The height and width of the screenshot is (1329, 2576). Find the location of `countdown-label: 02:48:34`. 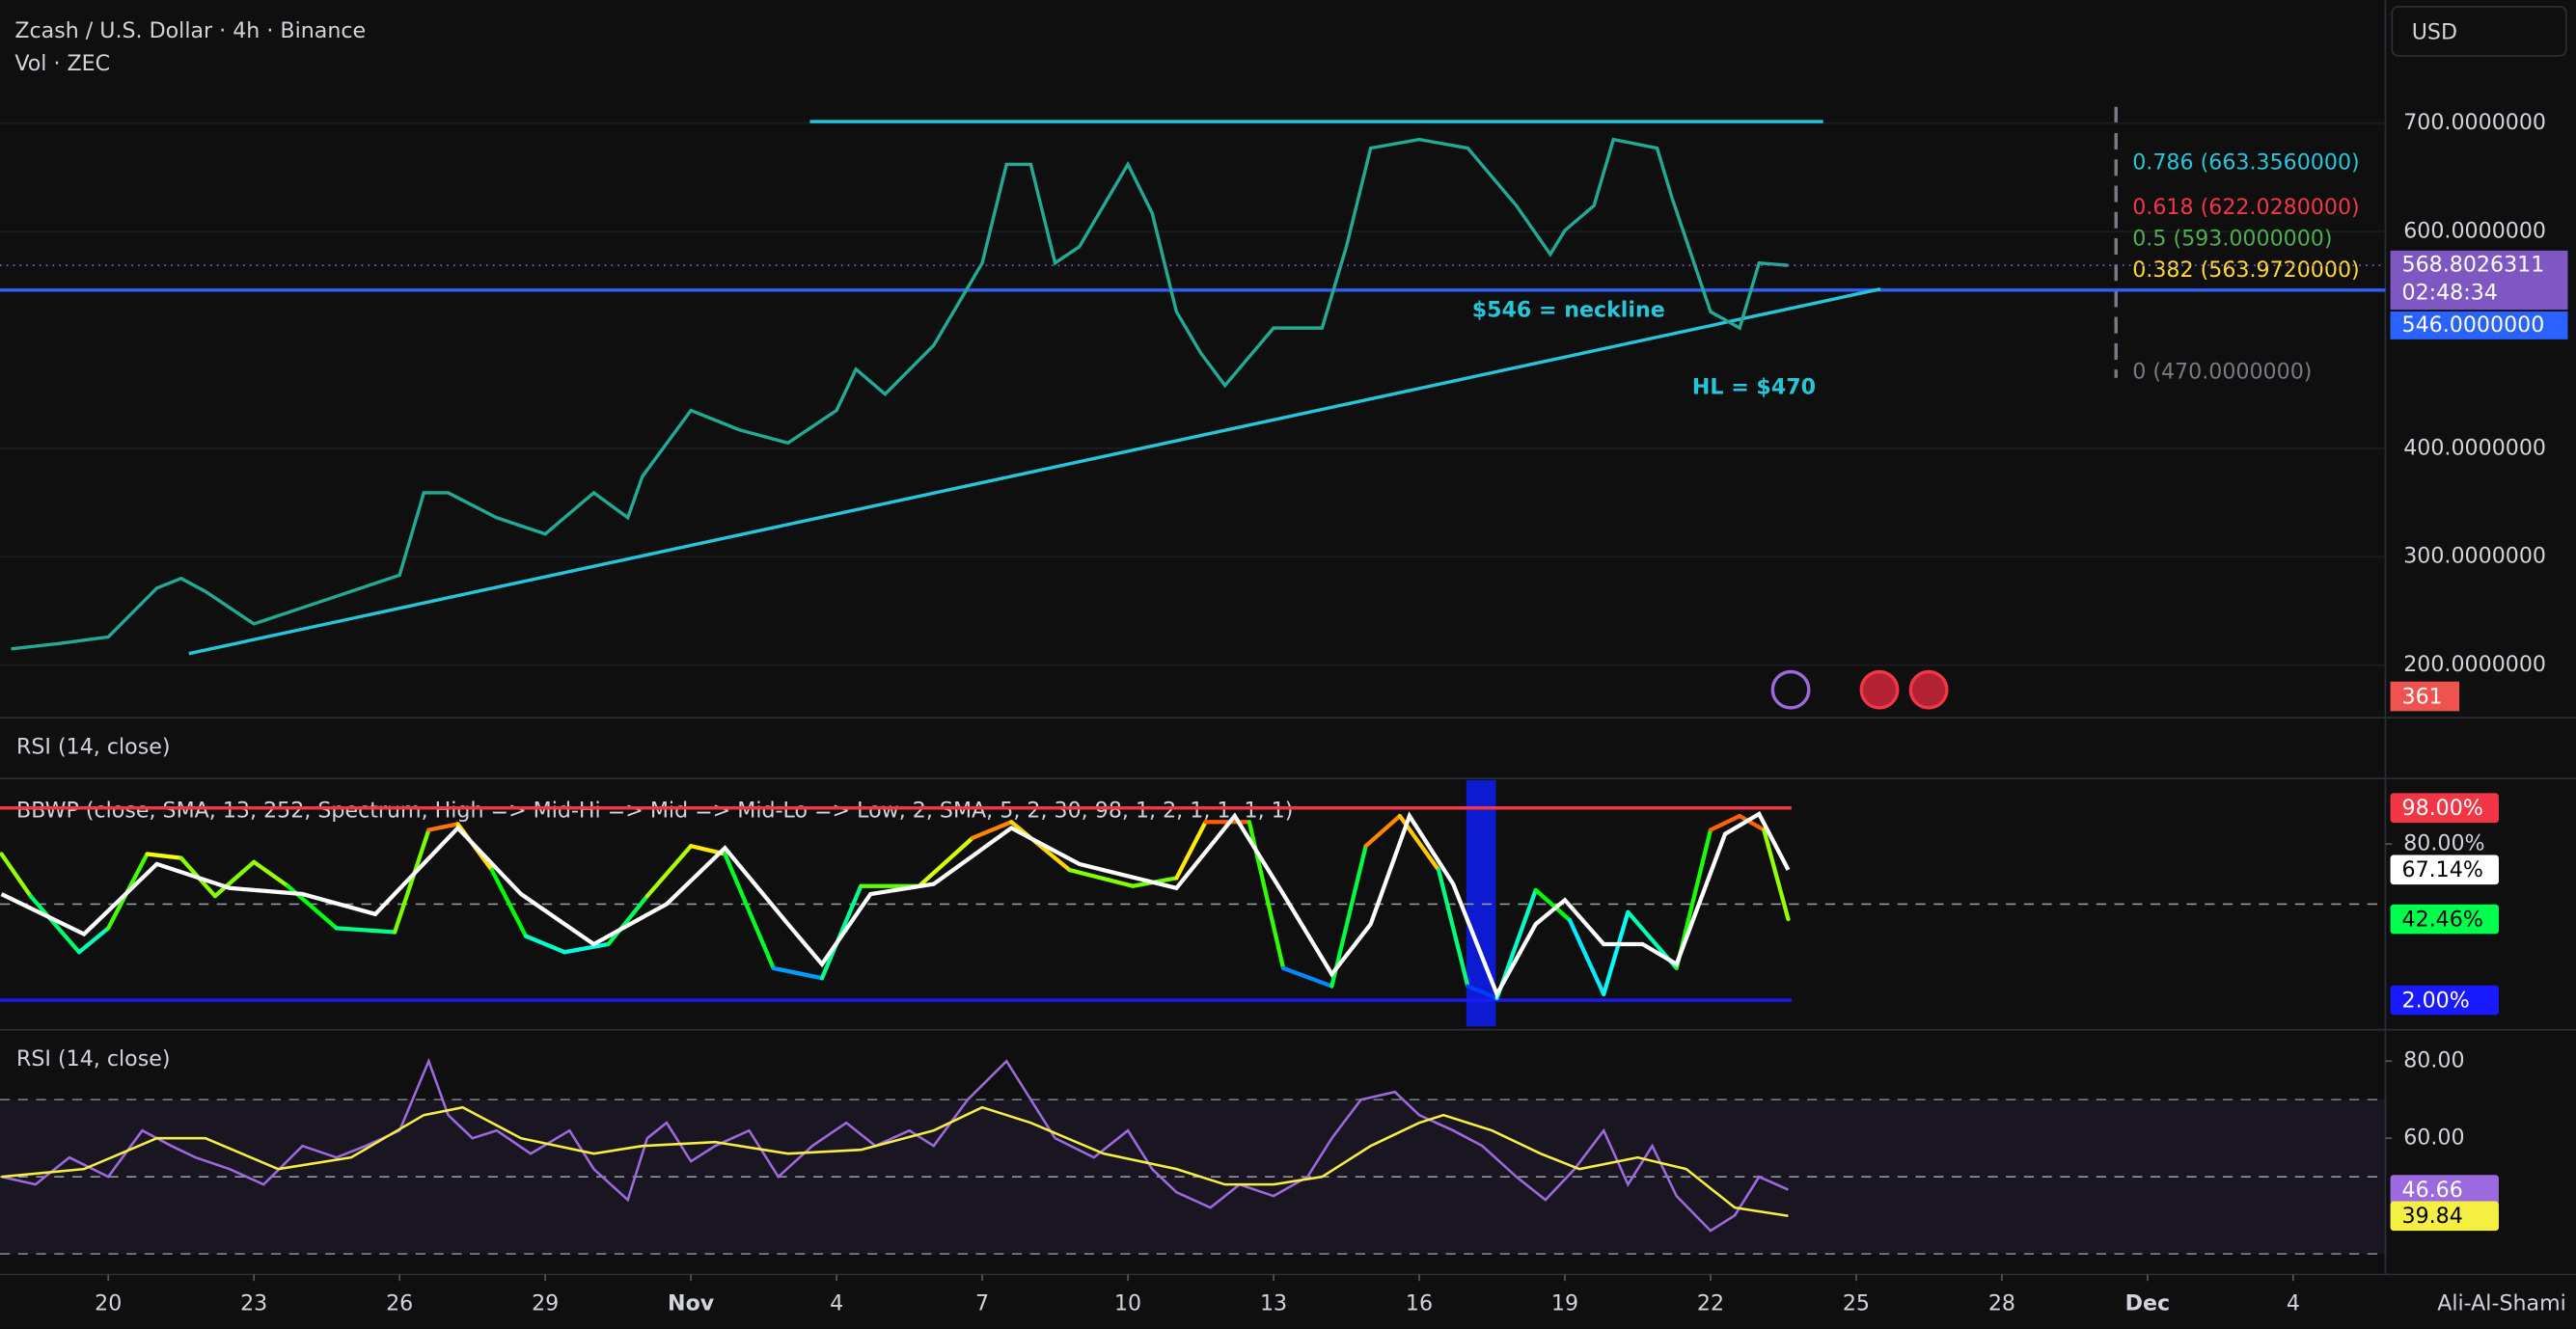

countdown-label: 02:48:34 is located at coordinates (2450, 293).